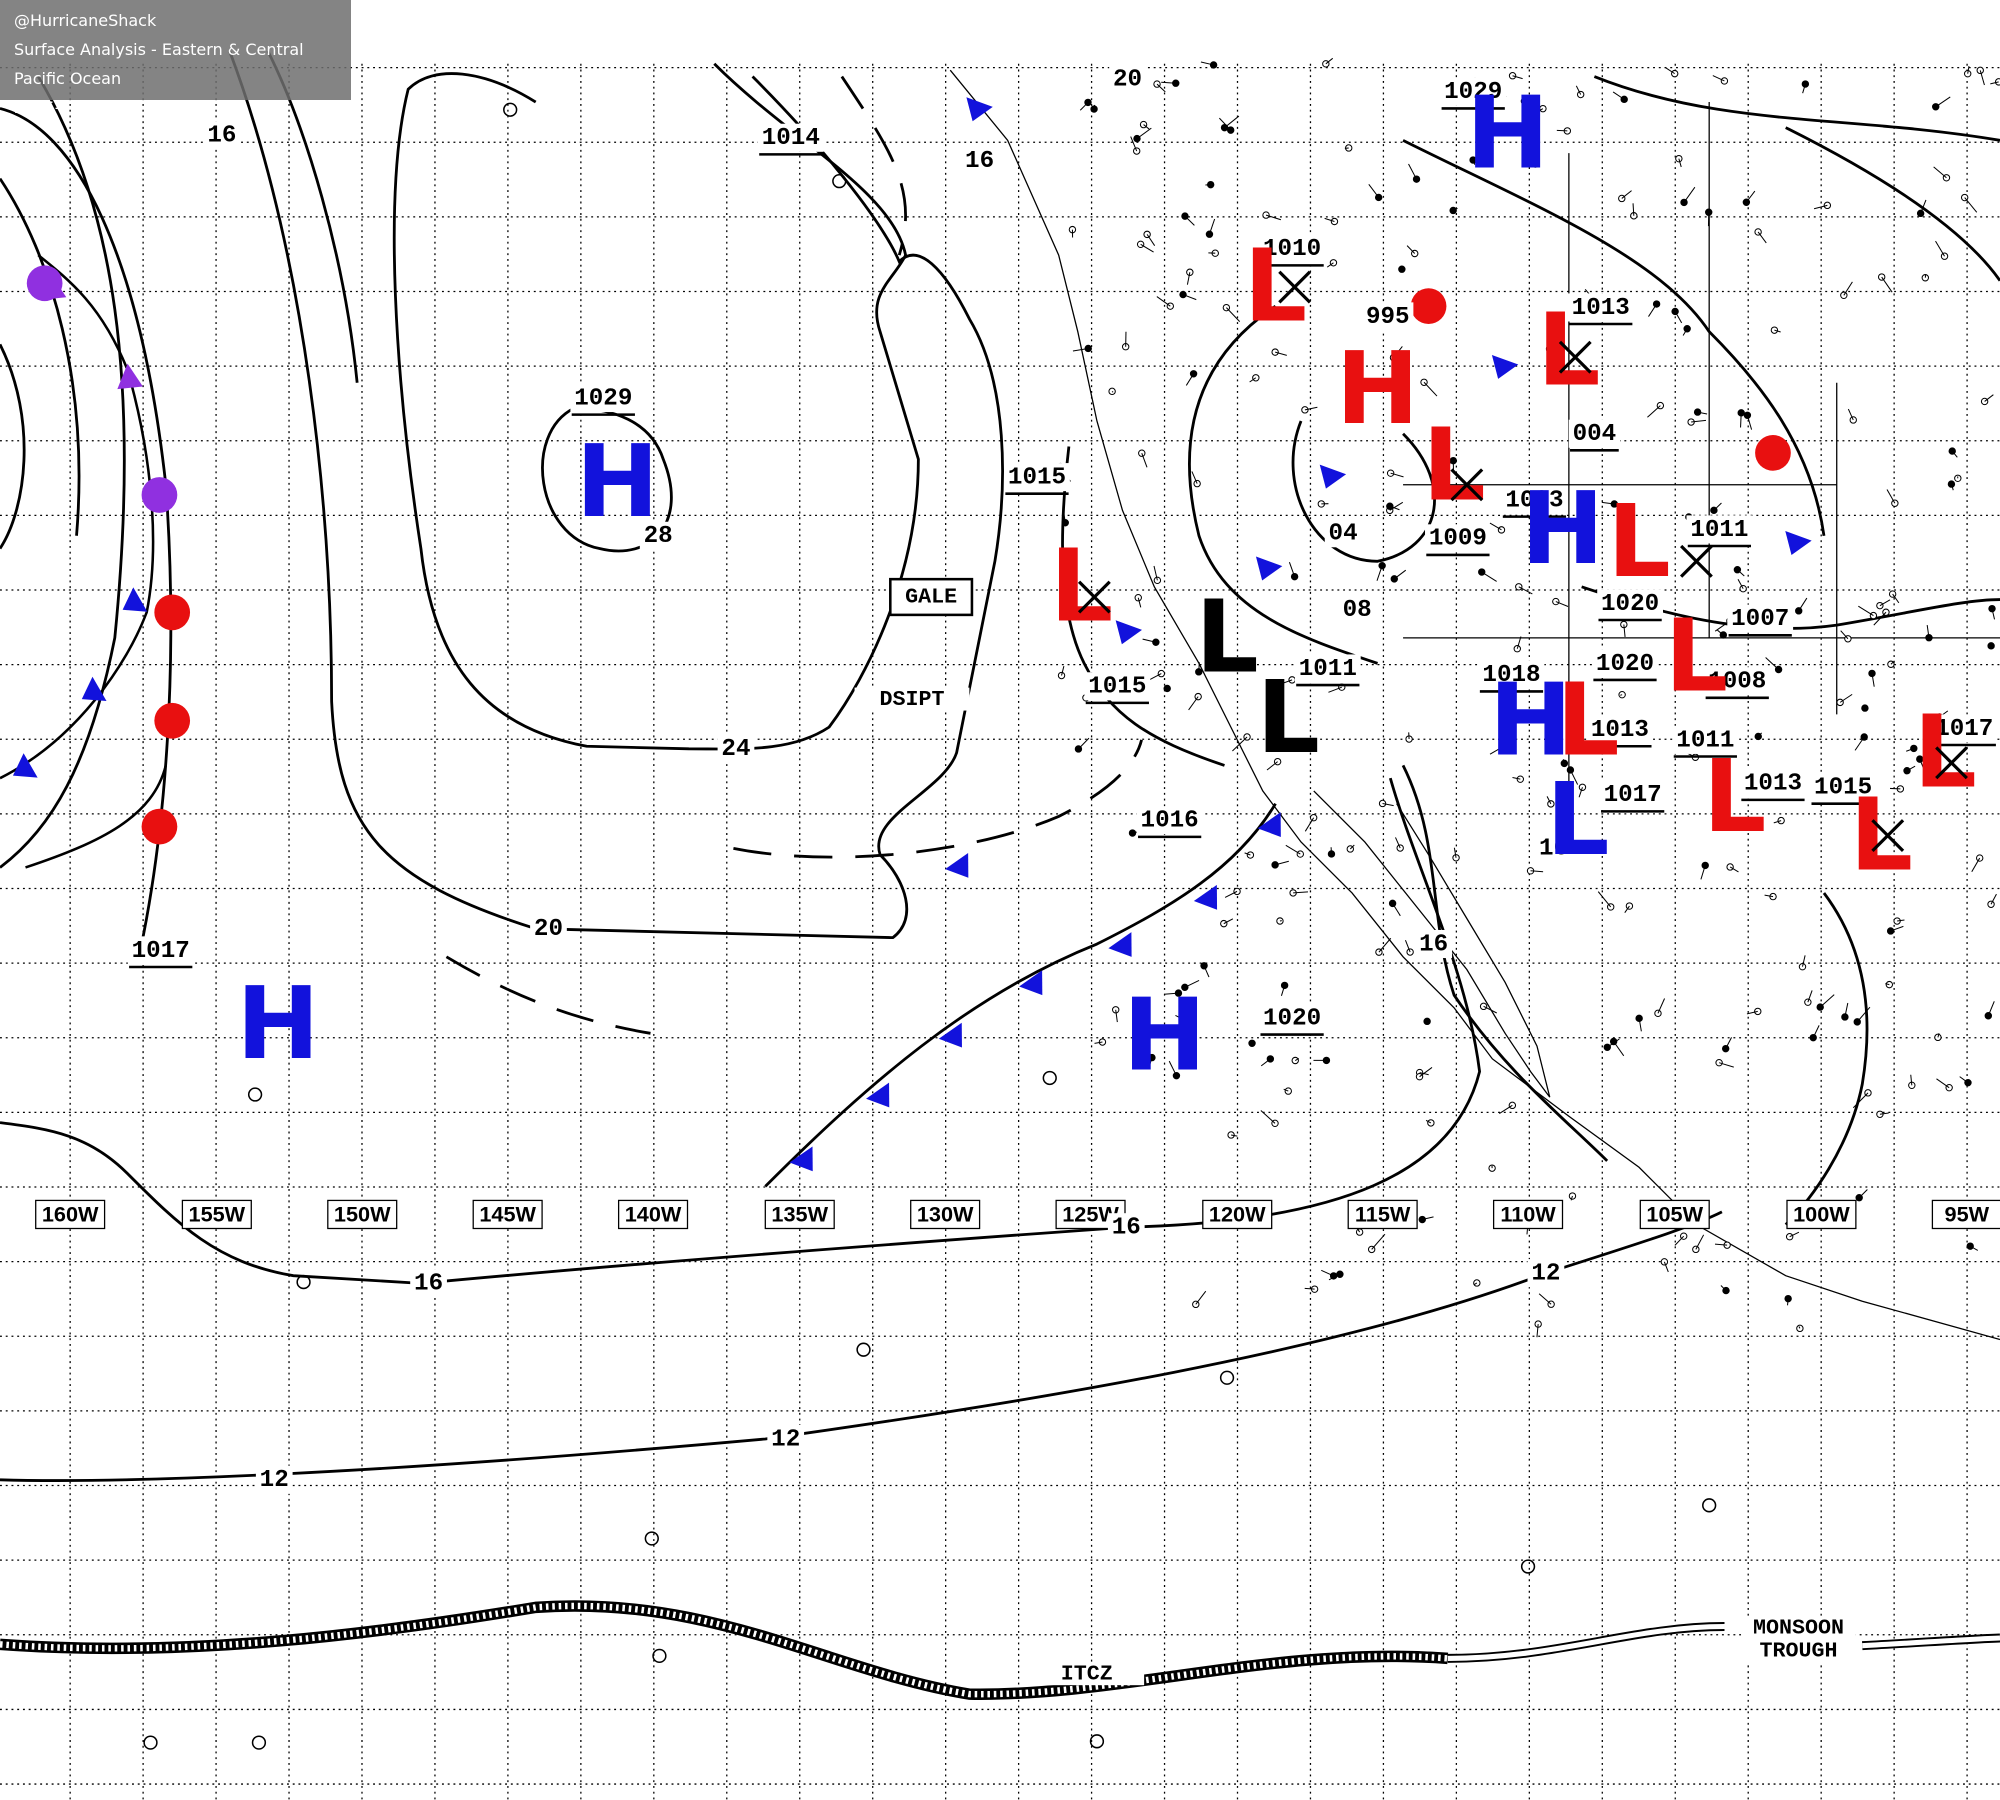 This screenshot has width=2000, height=1800. What do you see at coordinates (161, 951) in the screenshot?
I see `isobar-label: 1017` at bounding box center [161, 951].